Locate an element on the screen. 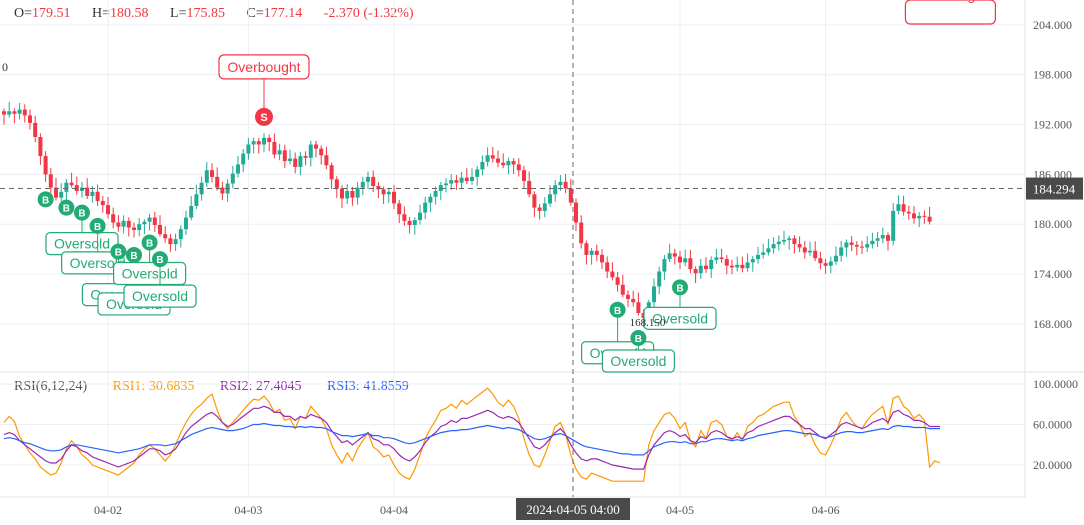 Image resolution: width=1084 pixels, height=525 pixels. buy-signal: B is located at coordinates (66, 207).